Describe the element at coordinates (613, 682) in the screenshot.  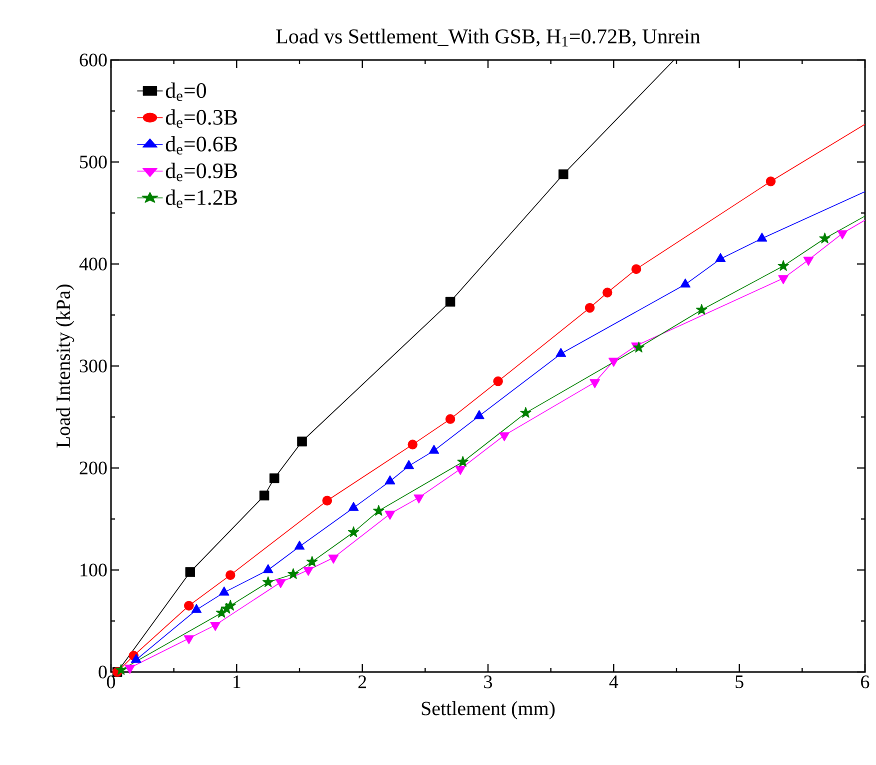
I see `x-tick-label: 4` at that location.